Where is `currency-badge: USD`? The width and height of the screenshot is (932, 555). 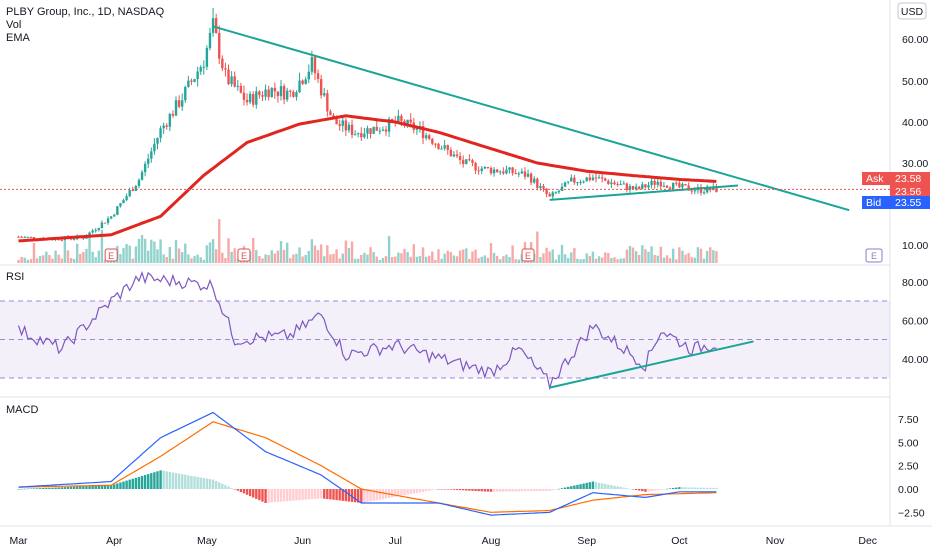
currency-badge: USD is located at coordinates (912, 11).